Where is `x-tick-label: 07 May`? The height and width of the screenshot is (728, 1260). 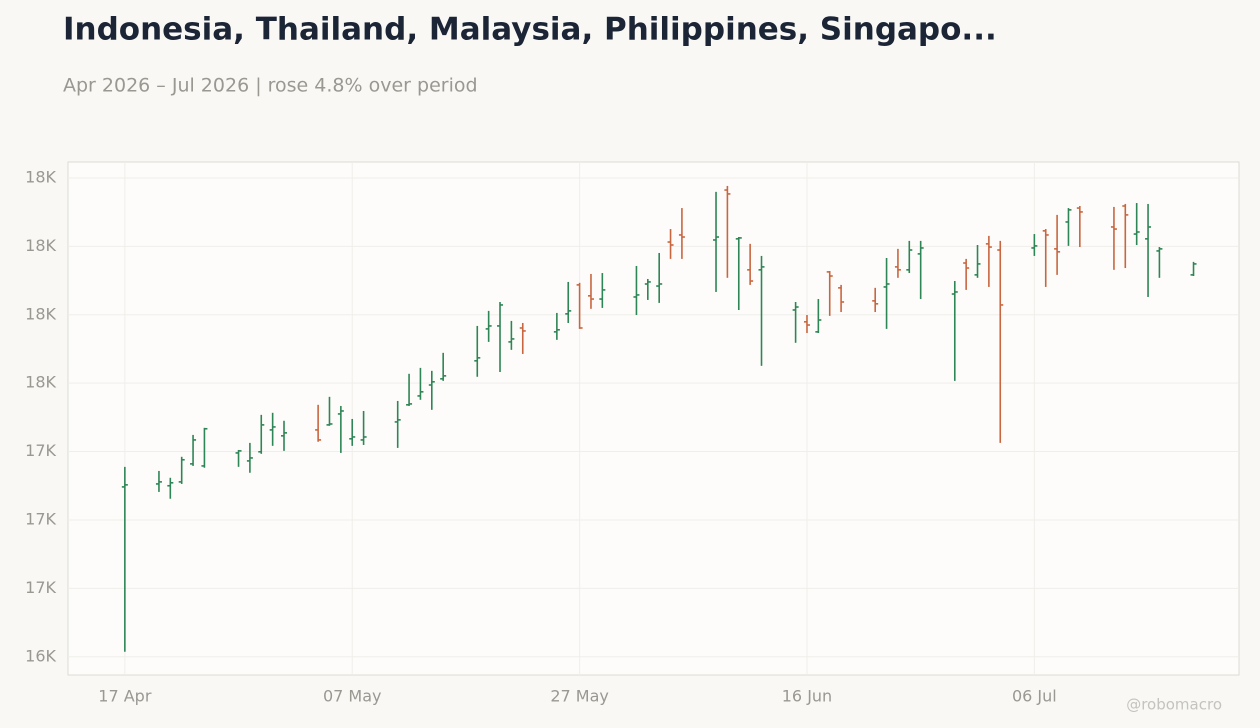
x-tick-label: 07 May is located at coordinates (352, 696).